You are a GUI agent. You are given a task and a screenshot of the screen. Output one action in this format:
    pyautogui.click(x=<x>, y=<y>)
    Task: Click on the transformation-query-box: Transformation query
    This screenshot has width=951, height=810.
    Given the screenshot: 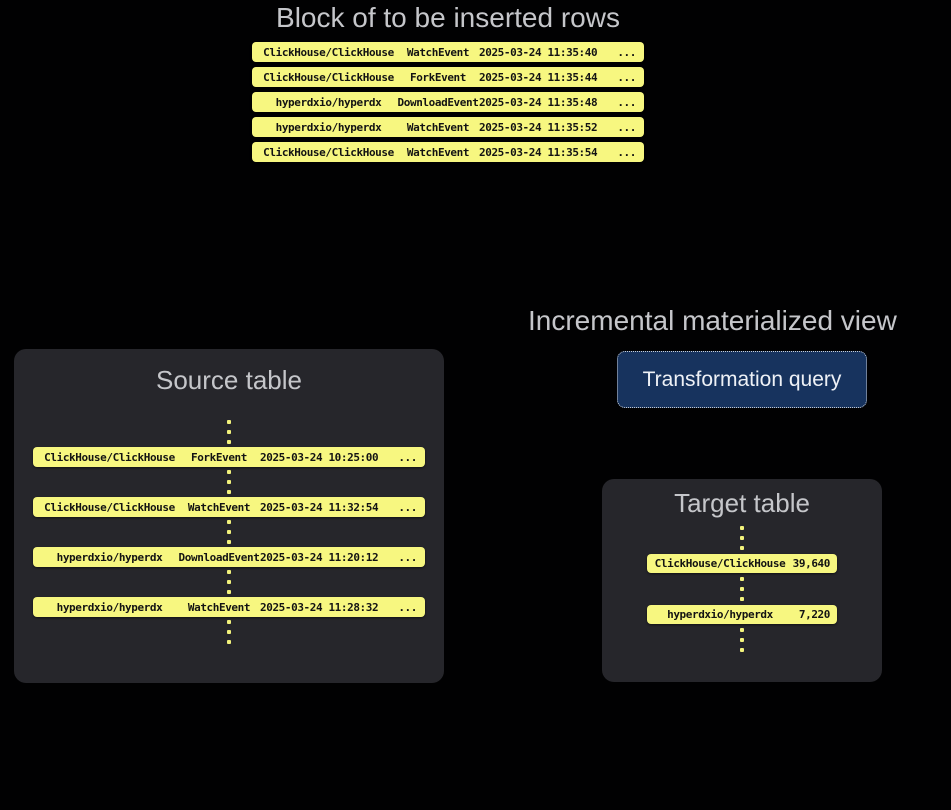 What is the action you would take?
    pyautogui.click(x=742, y=379)
    